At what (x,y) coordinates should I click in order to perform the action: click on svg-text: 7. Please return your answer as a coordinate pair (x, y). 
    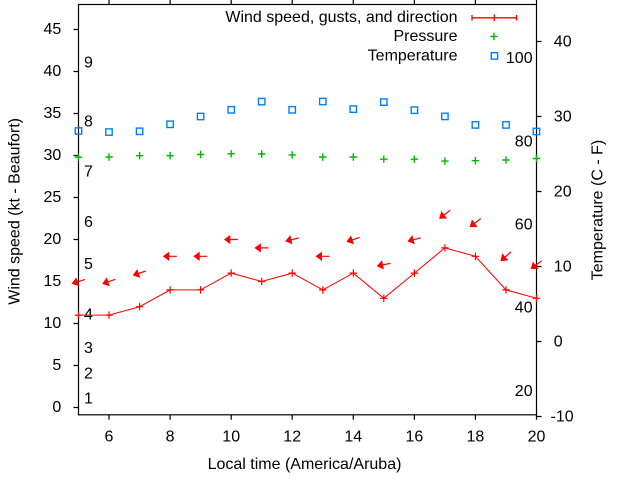
    Looking at the image, I should click on (88, 172).